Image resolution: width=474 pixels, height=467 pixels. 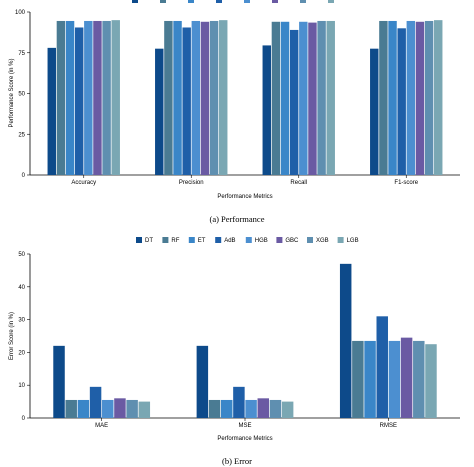 What do you see at coordinates (310, 240) in the screenshot?
I see `legend-swatch-xgb` at bounding box center [310, 240].